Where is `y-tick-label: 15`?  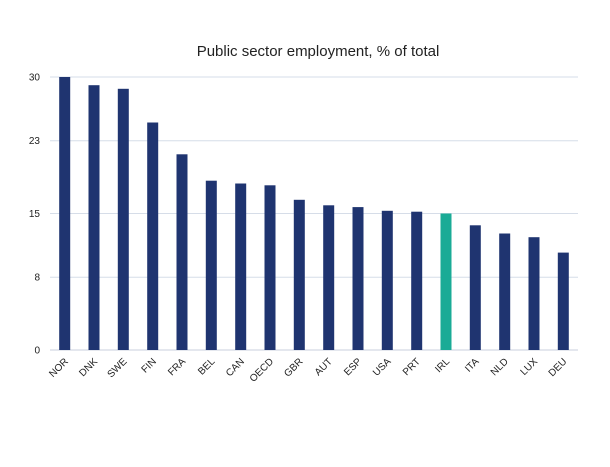 y-tick-label: 15 is located at coordinates (35, 214).